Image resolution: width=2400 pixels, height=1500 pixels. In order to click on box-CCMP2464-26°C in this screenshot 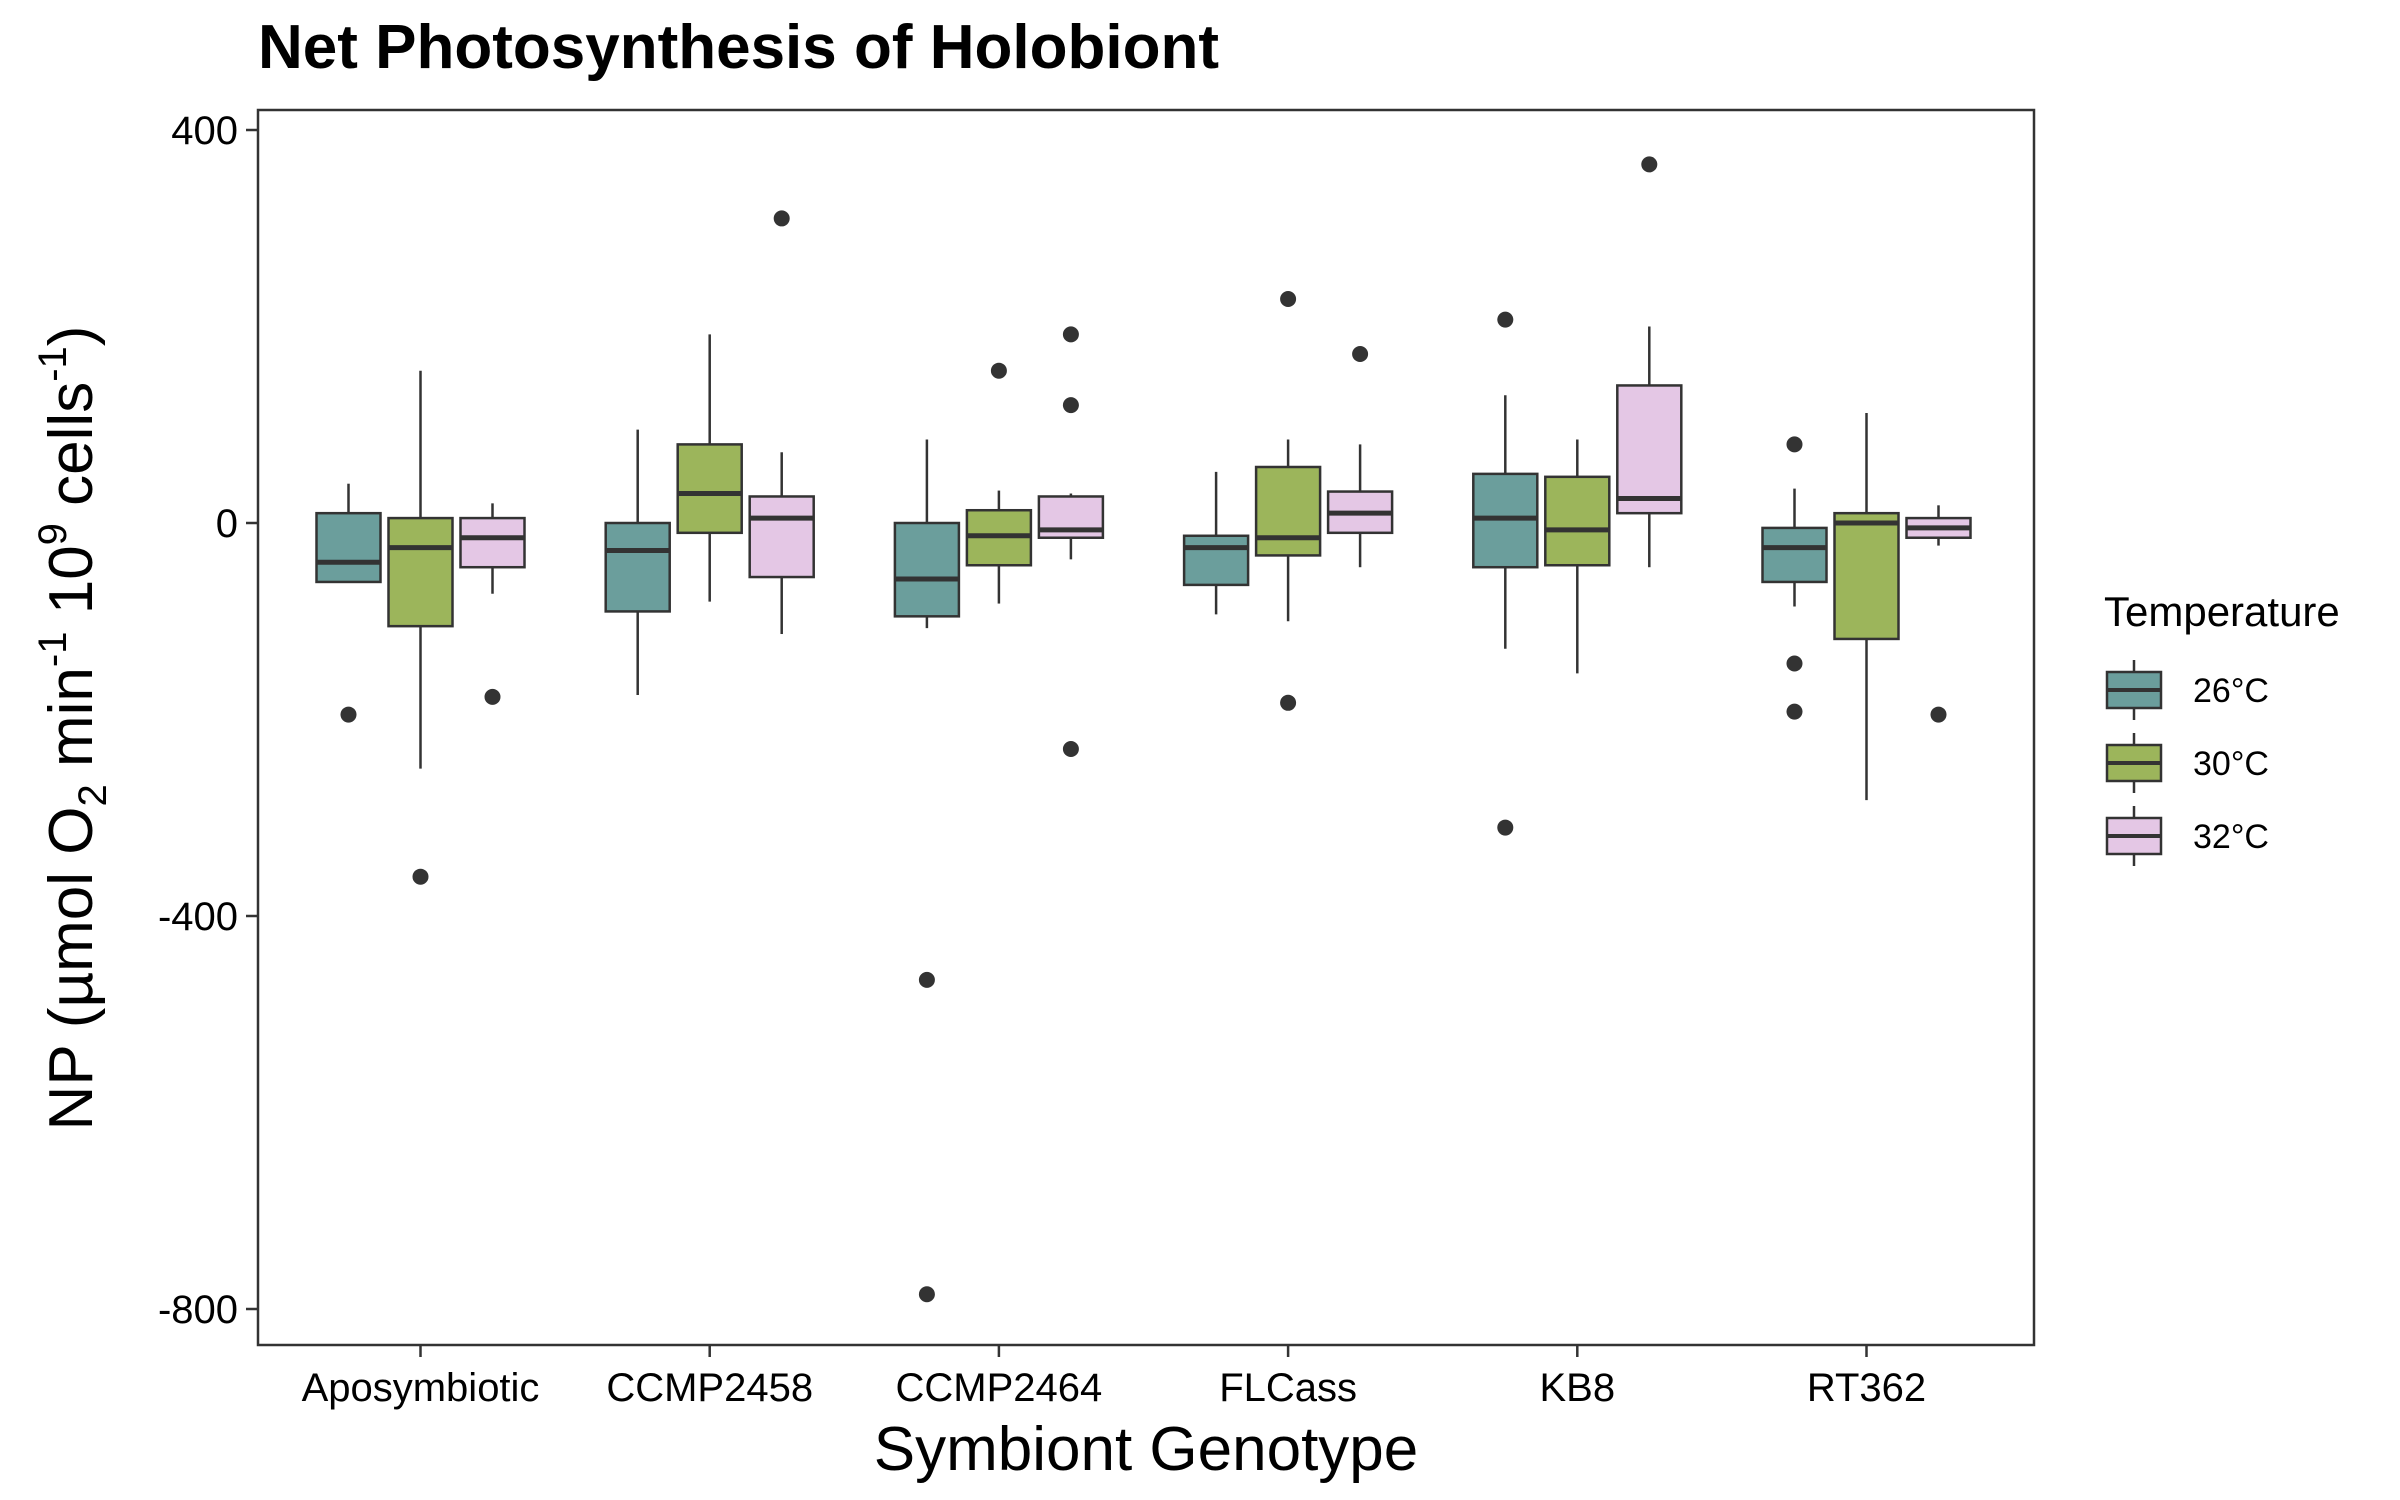, I will do `click(927, 871)`.